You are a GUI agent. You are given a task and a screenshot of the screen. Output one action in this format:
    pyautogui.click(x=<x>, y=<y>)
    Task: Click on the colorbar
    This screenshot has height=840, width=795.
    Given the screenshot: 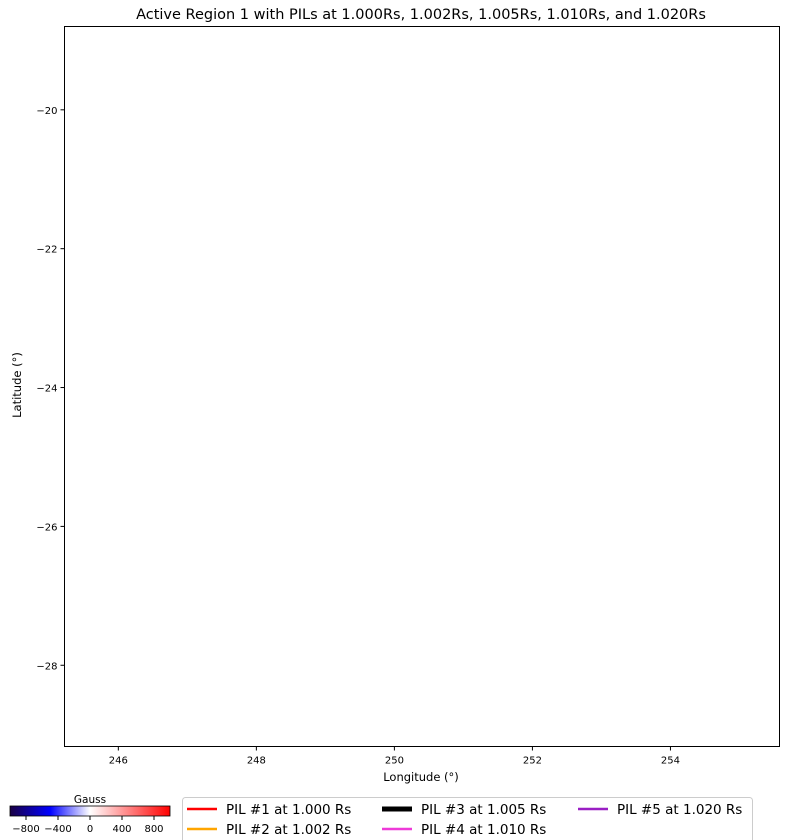 What is the action you would take?
    pyautogui.click(x=90, y=811)
    